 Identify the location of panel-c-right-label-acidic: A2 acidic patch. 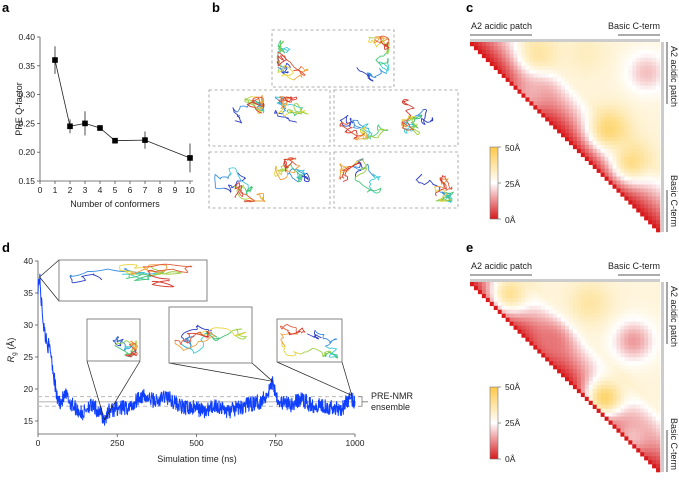
(674, 76).